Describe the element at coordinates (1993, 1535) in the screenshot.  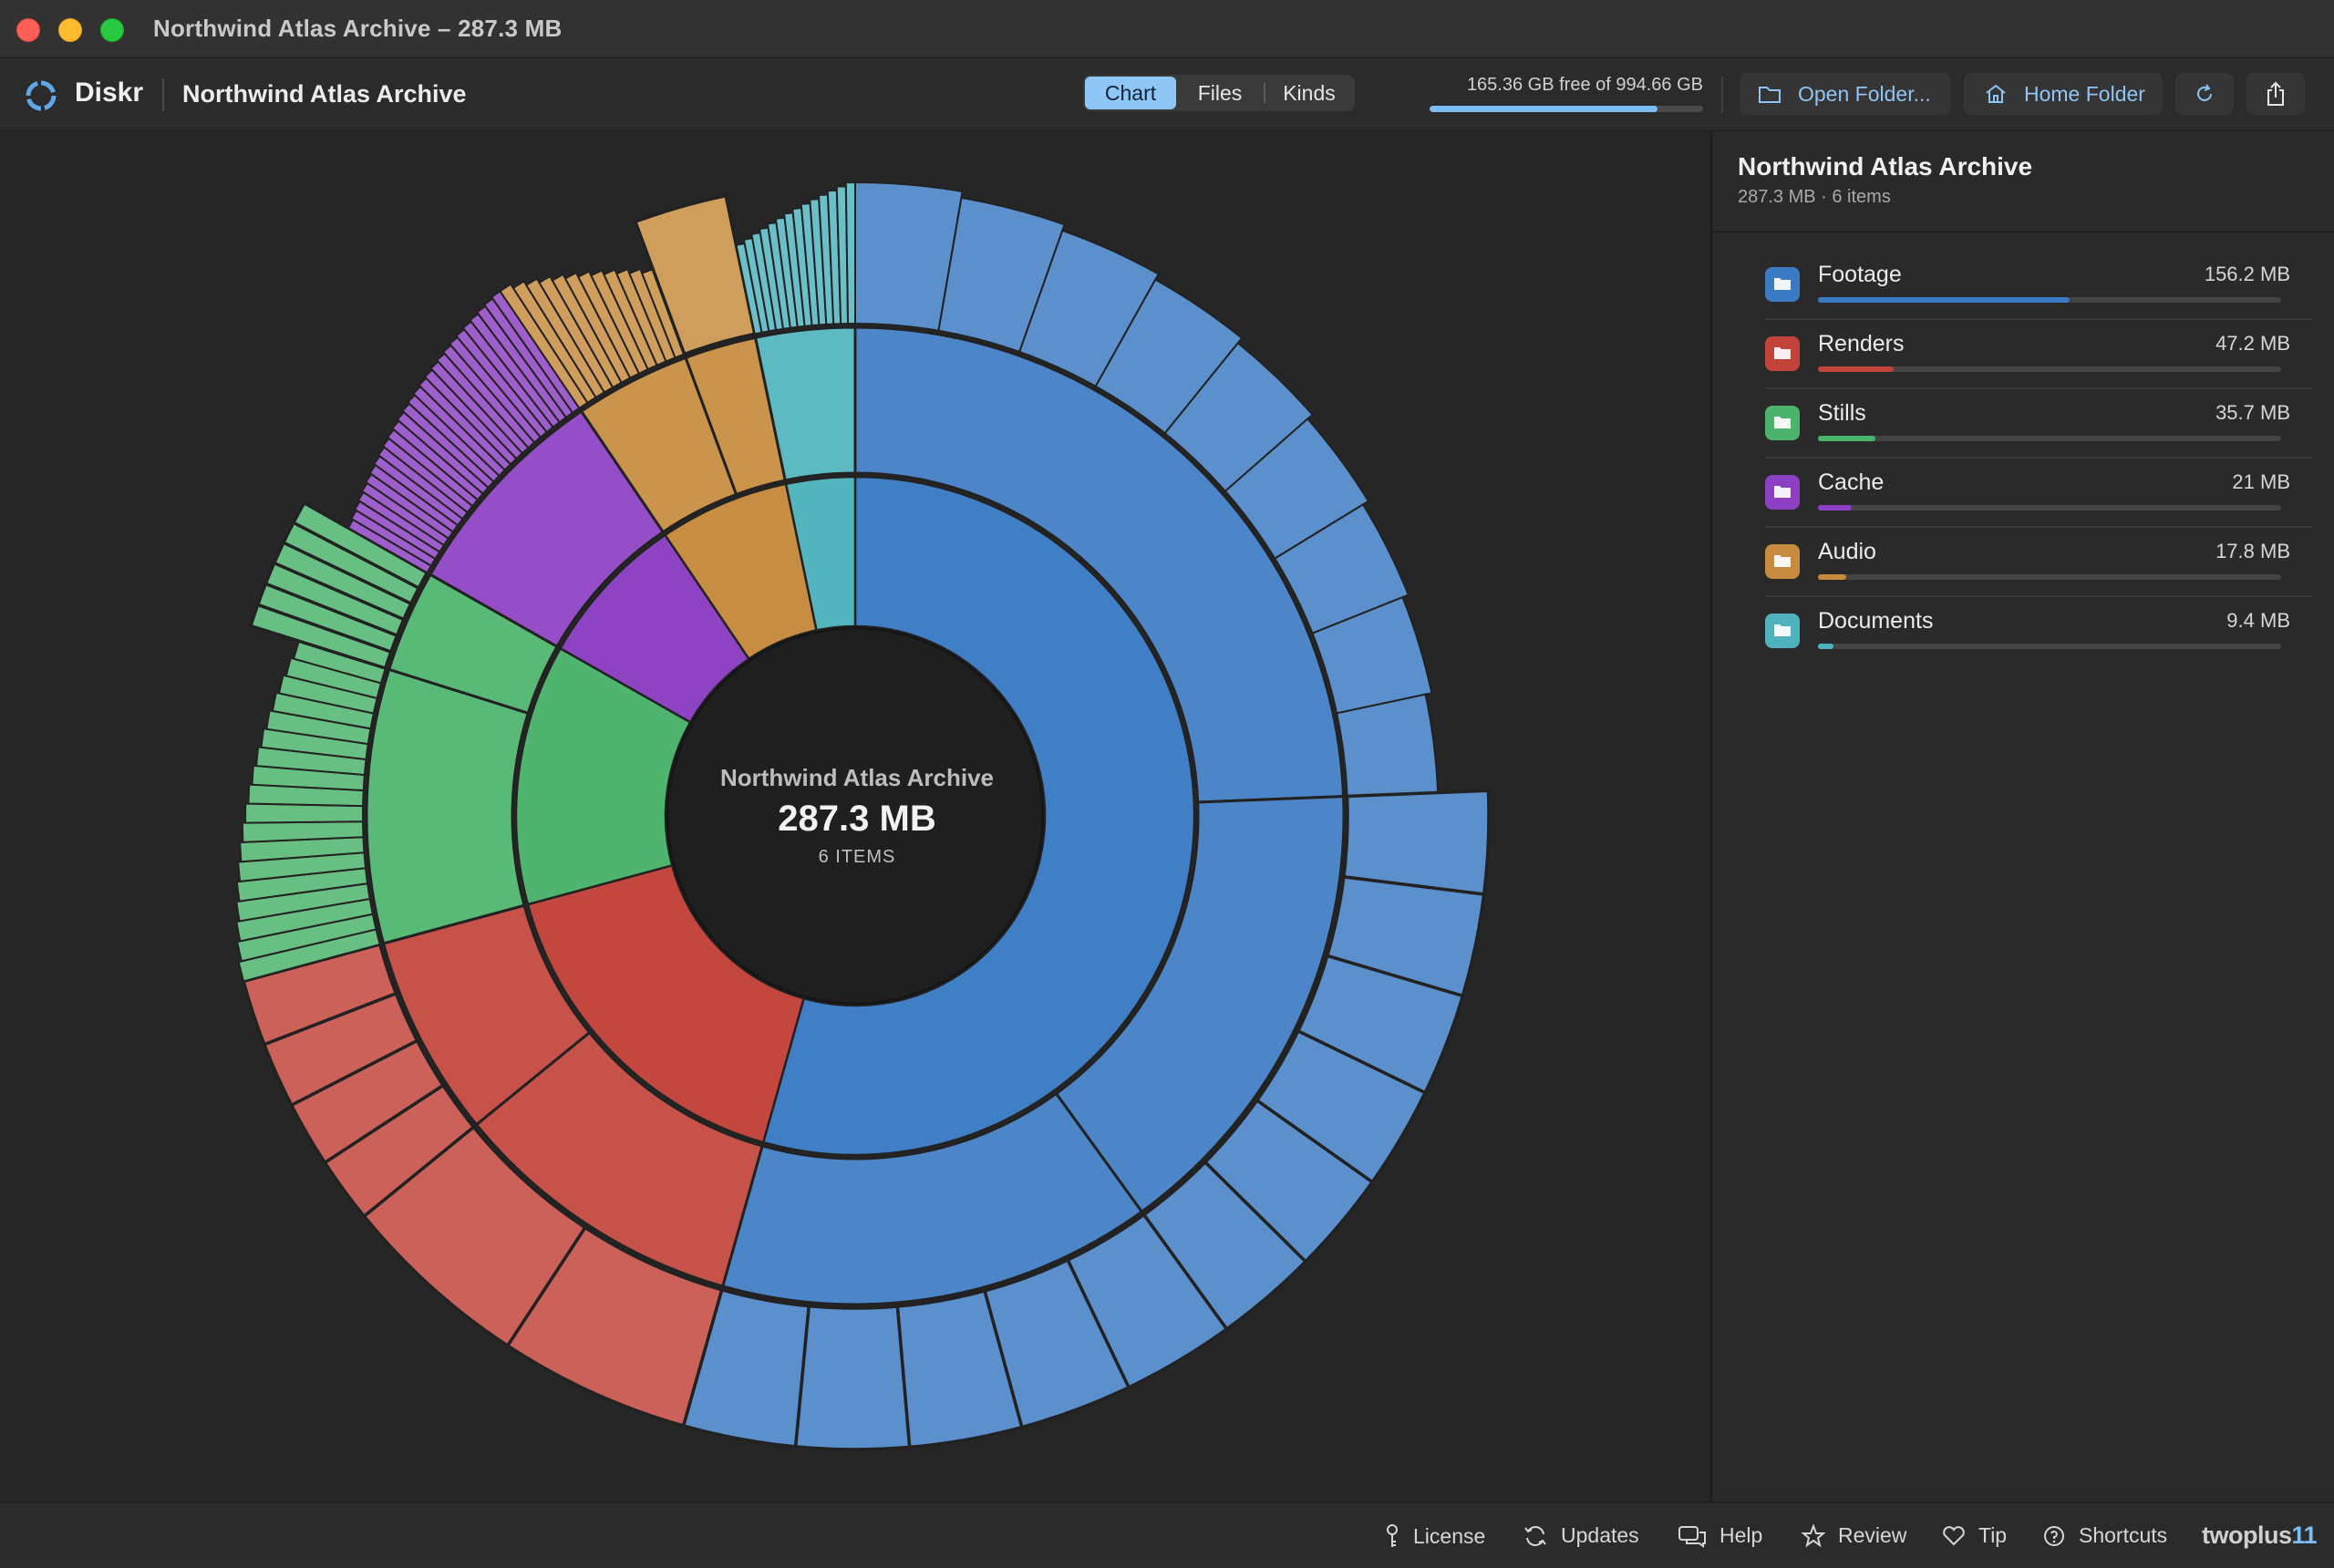
I see `tip-label: Tip` at that location.